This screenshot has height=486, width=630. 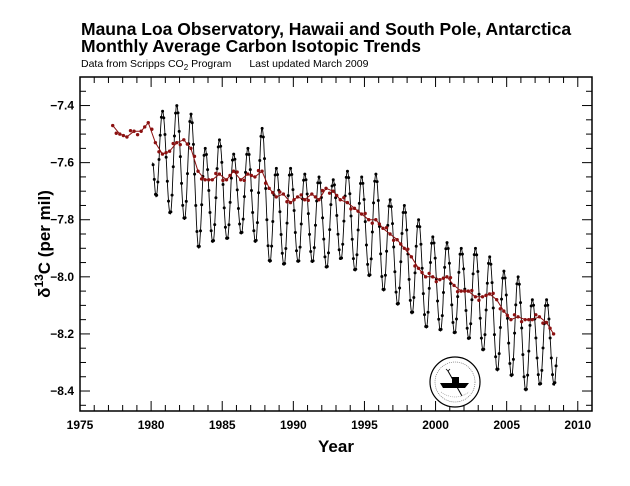 I want to click on x-tick-label: 1980, so click(x=151, y=425).